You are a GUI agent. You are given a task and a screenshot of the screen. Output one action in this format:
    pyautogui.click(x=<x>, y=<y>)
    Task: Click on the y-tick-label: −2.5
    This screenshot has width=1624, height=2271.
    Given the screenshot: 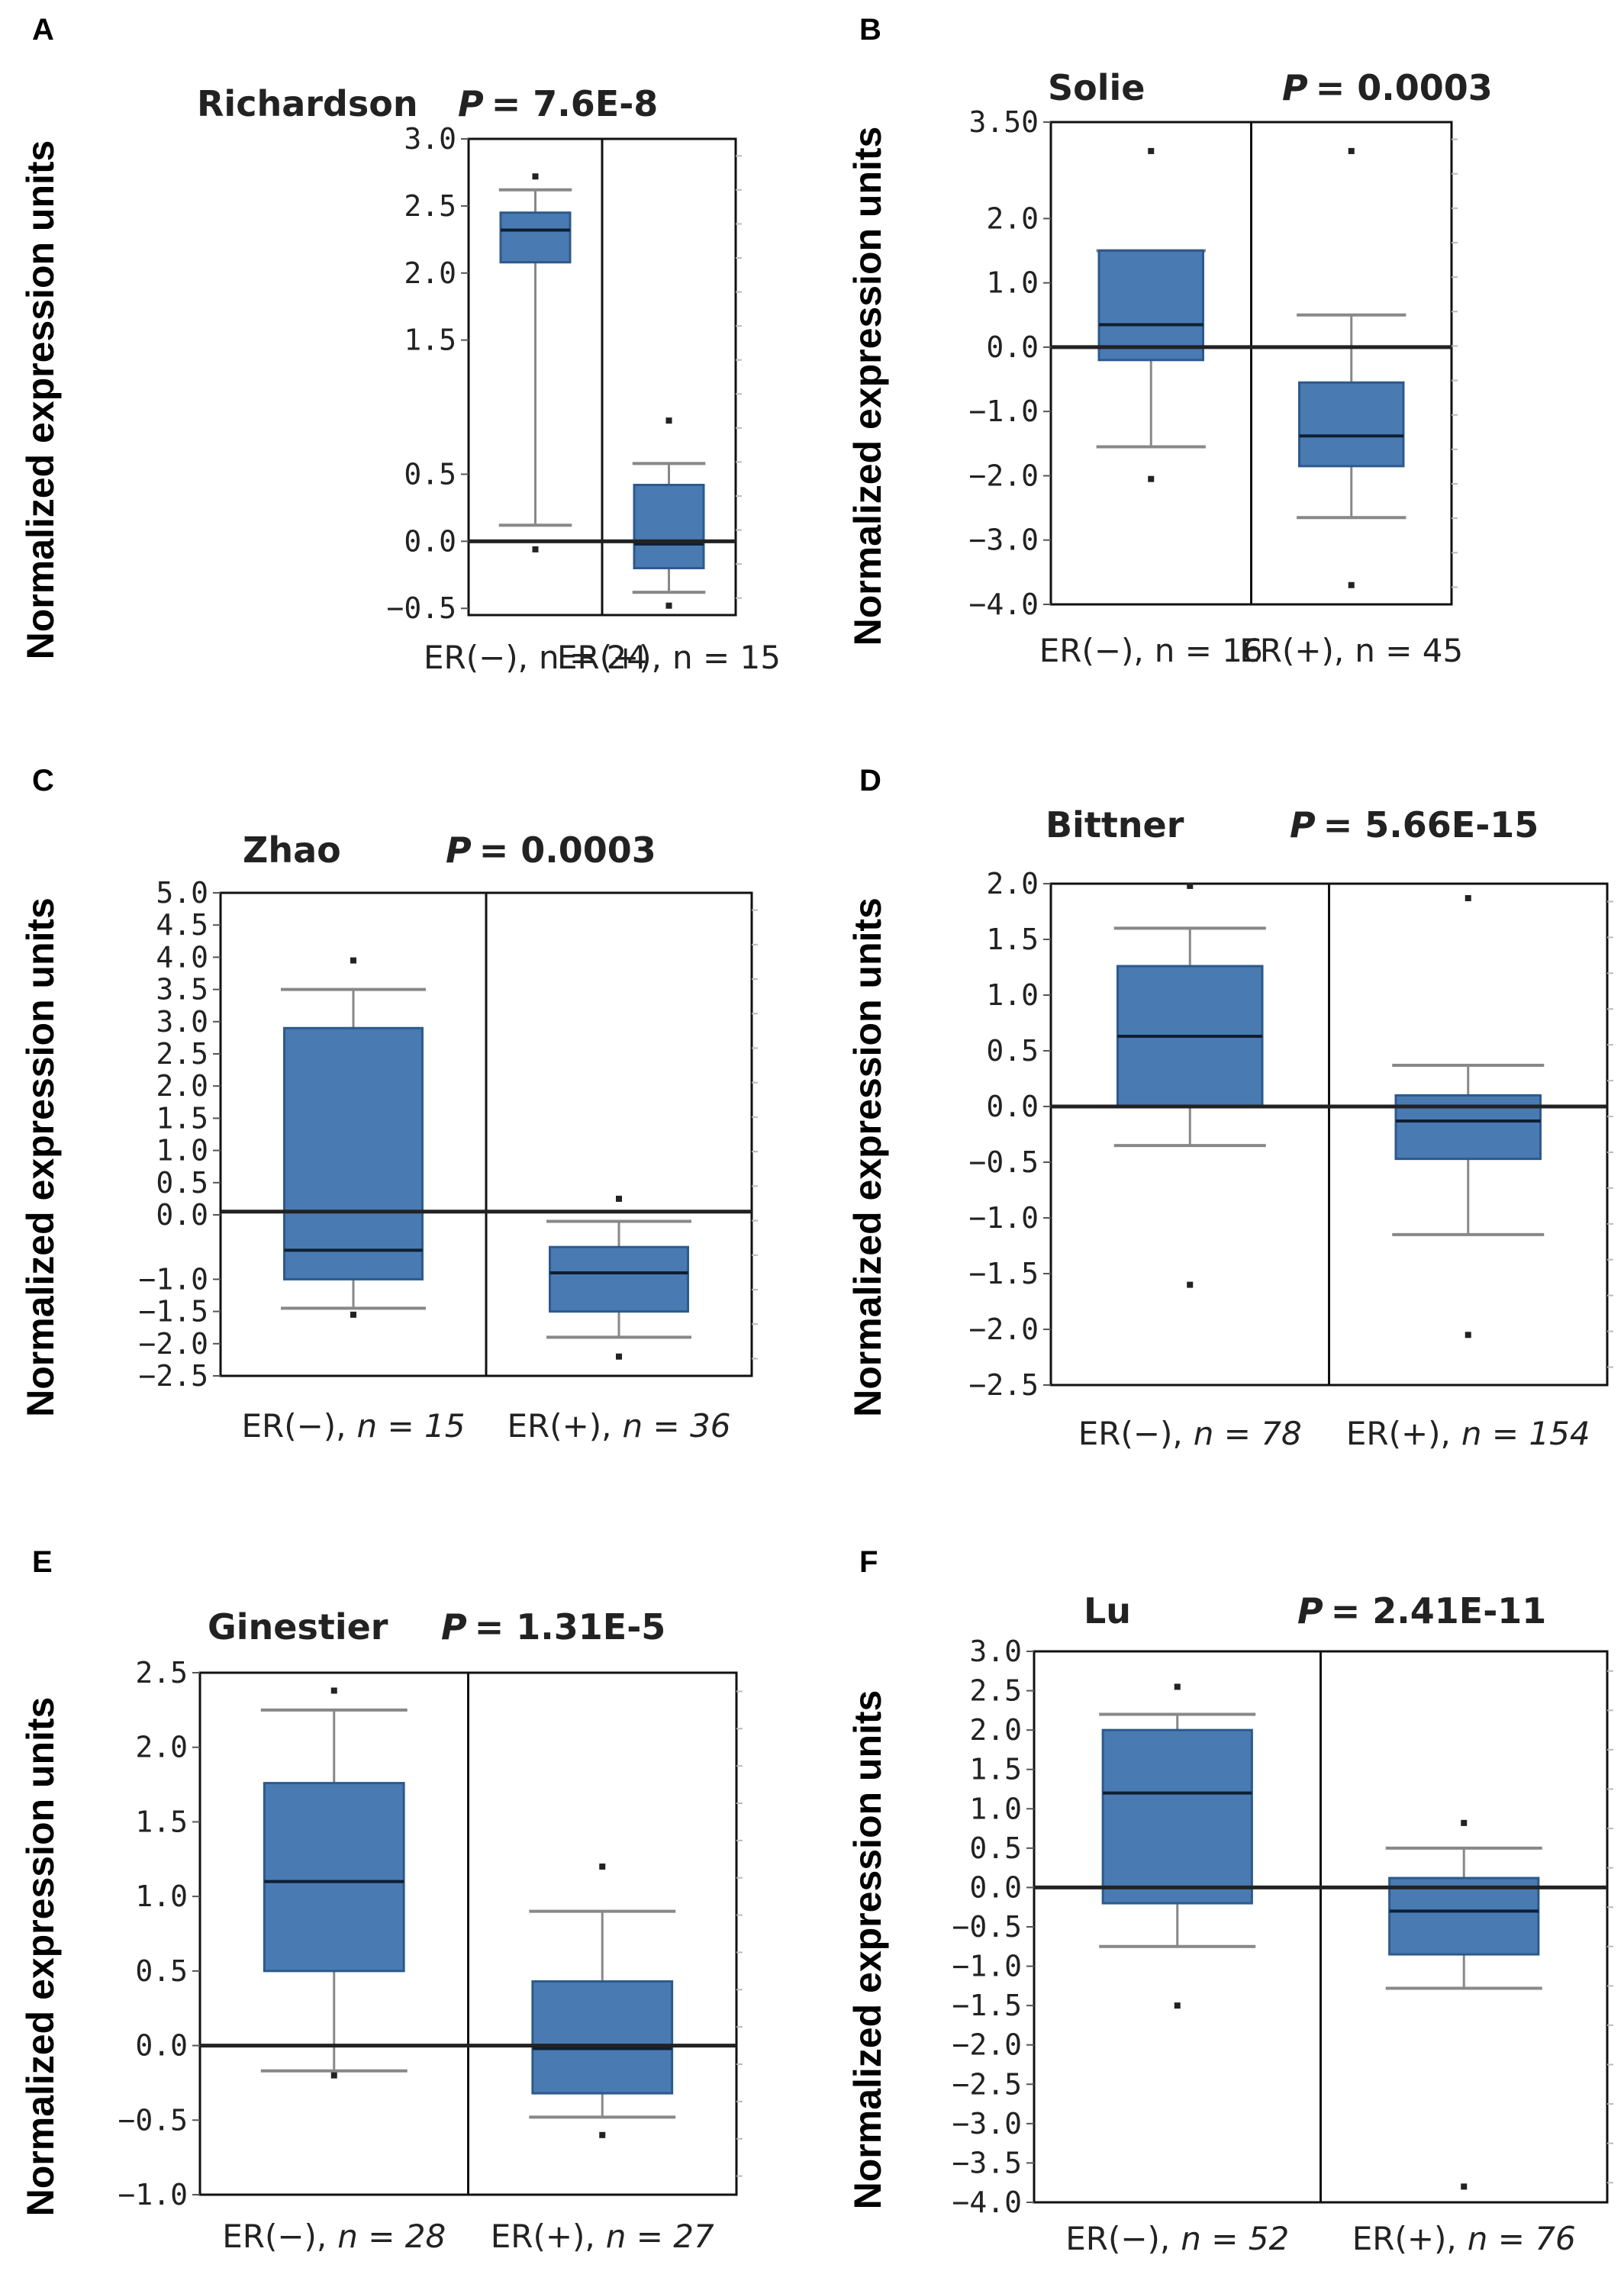 What is the action you would take?
    pyautogui.click(x=1003, y=1385)
    